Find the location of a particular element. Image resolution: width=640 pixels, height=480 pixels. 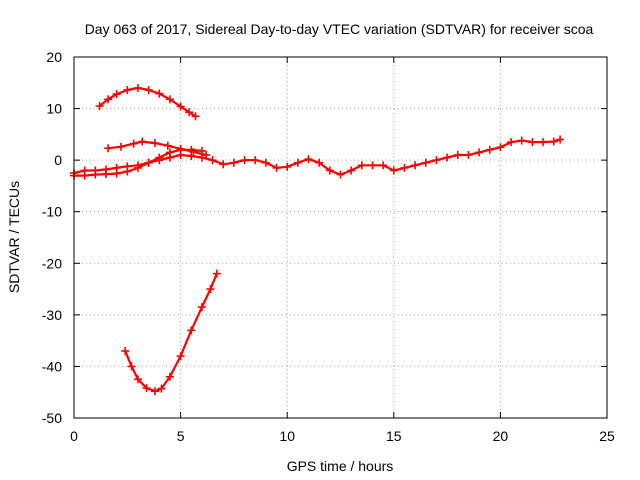

y-tick-label: 0 is located at coordinates (58, 160).